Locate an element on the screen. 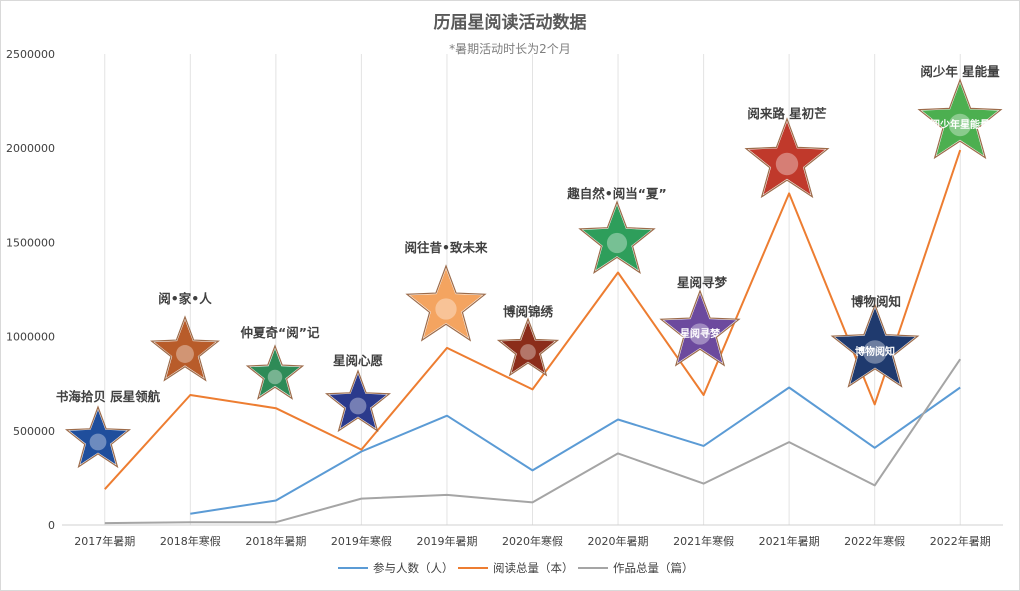 This screenshot has height=591, width=1020. y-tick-label: 1500000 is located at coordinates (30, 242).